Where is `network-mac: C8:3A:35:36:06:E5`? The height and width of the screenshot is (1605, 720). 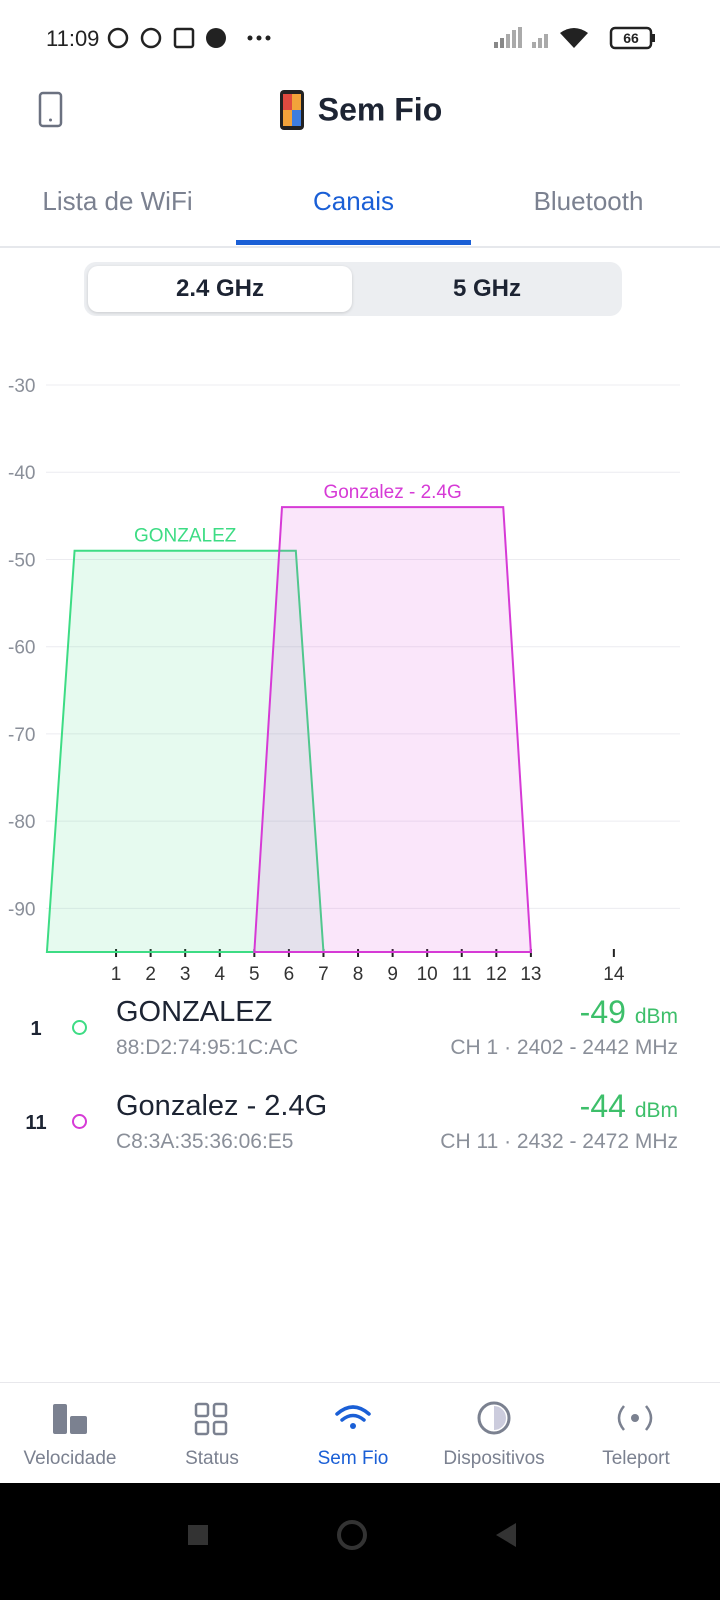 network-mac: C8:3A:35:36:06:E5 is located at coordinates (205, 1141).